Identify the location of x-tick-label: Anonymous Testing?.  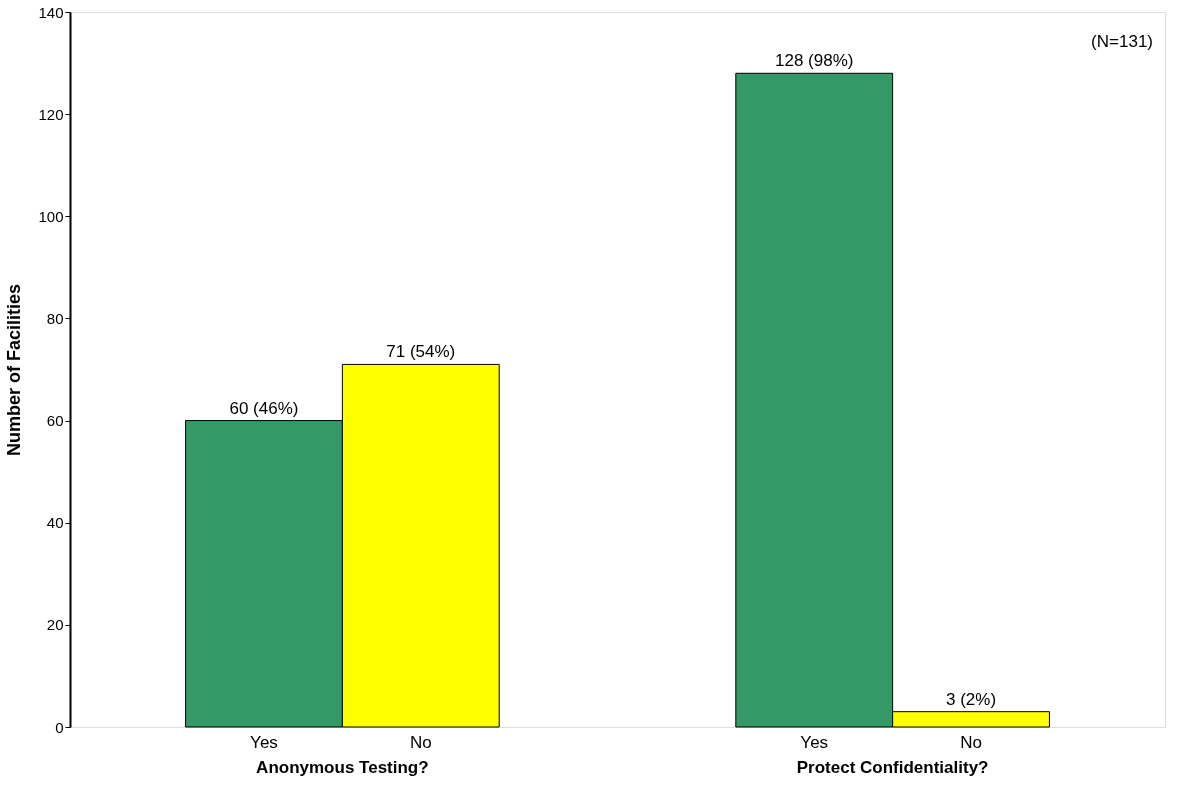
(342, 767).